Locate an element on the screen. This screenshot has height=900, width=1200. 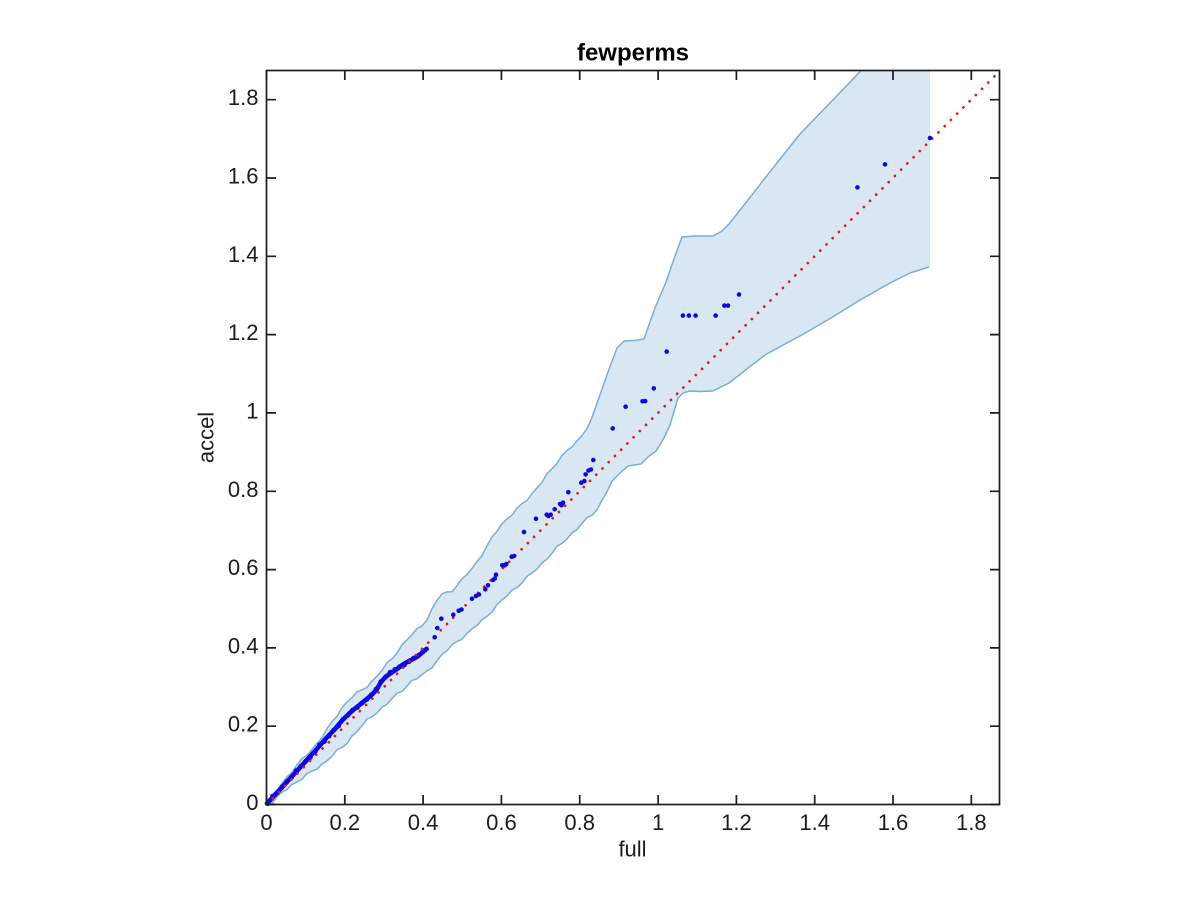
svg-text: fewperms is located at coordinates (633, 53).